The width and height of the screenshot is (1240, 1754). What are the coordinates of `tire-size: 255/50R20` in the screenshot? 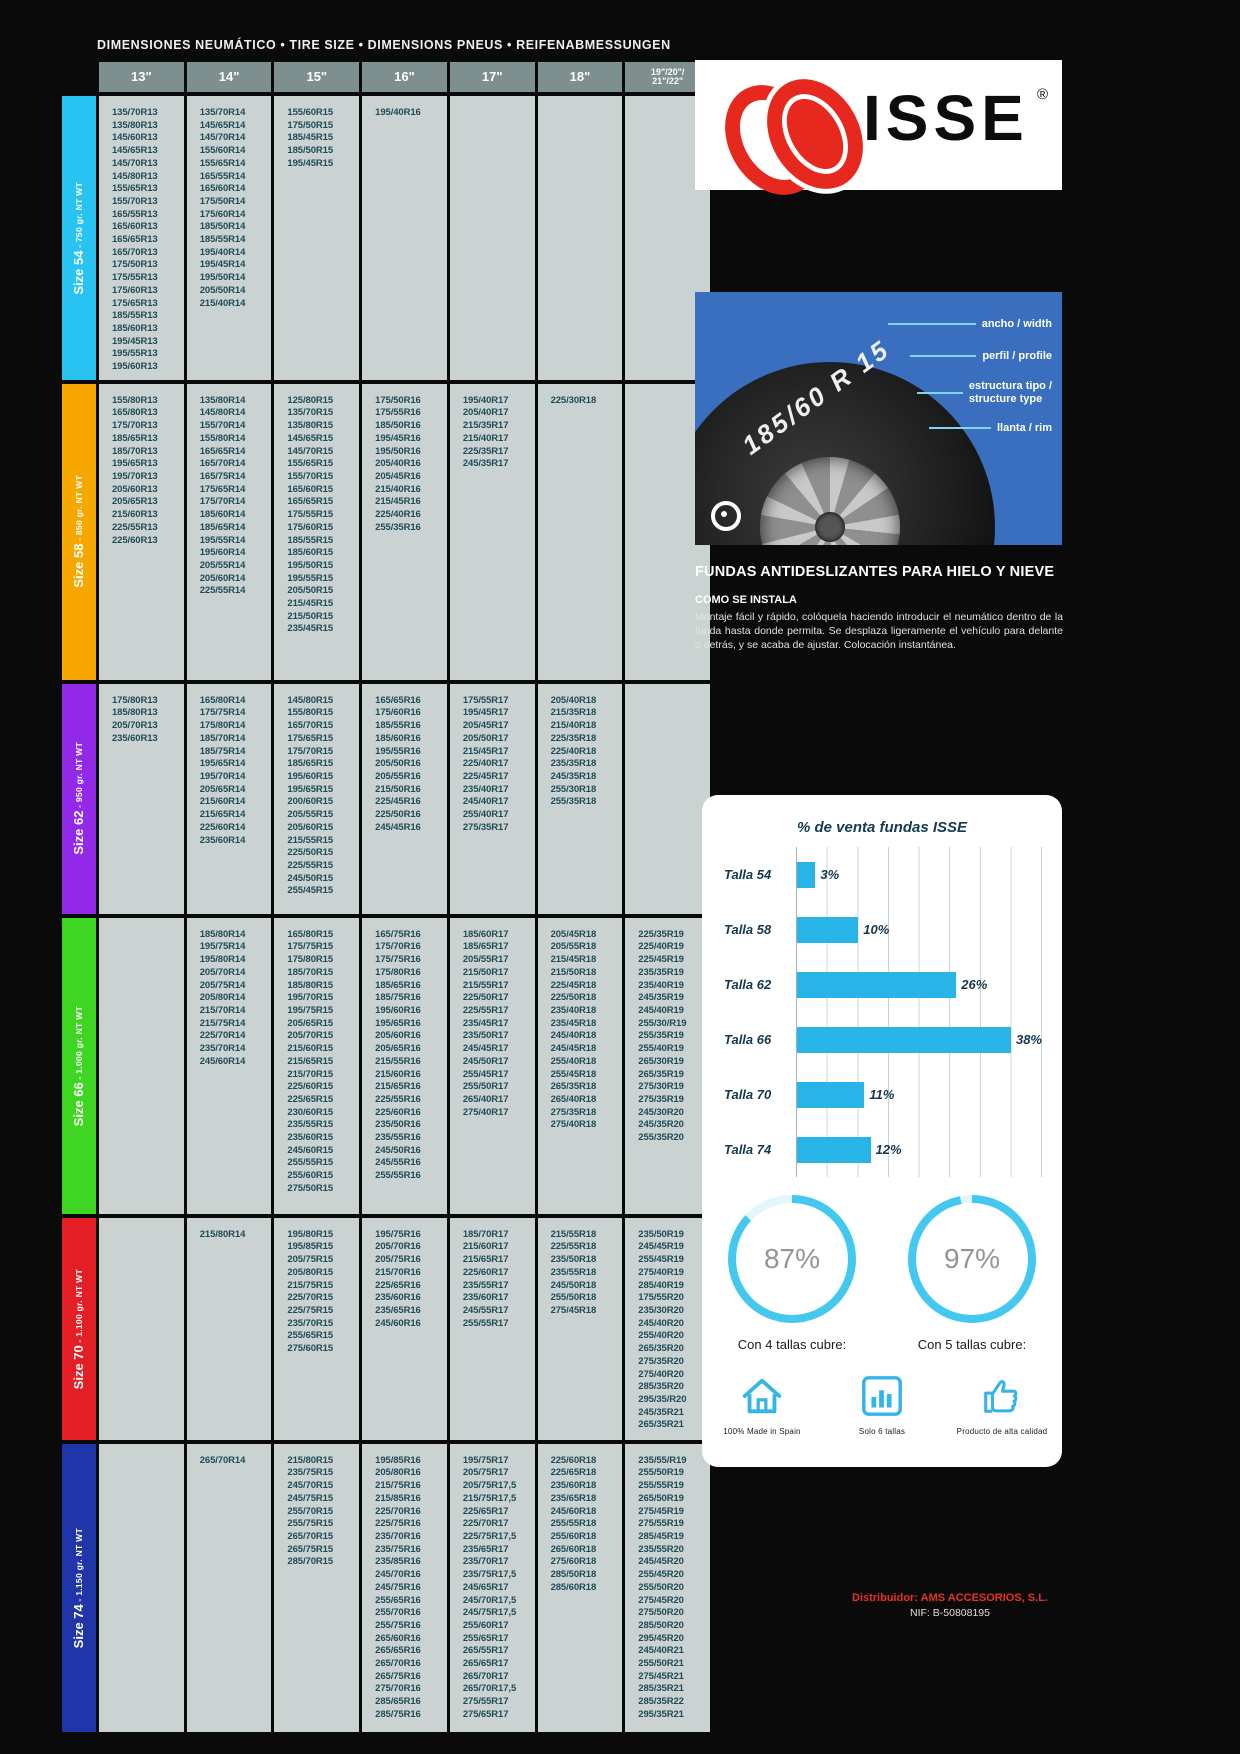 It's located at (661, 1587).